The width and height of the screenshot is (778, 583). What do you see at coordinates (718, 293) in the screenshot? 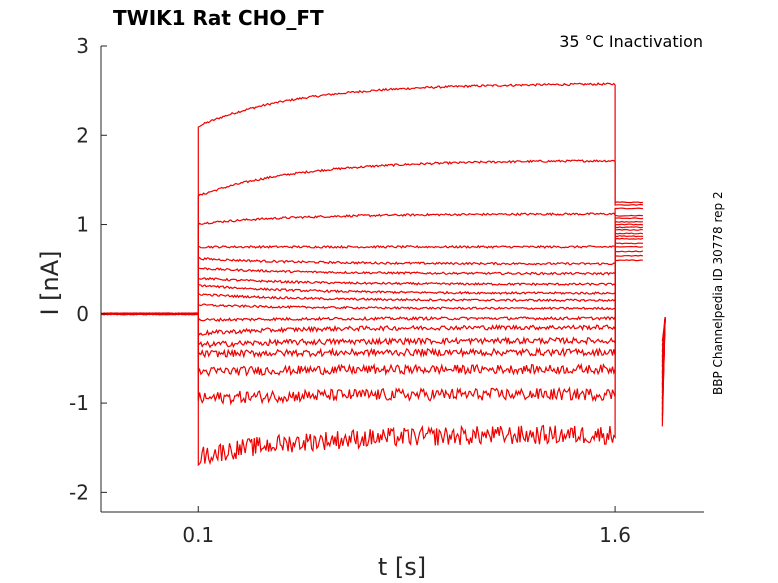
I see `side-label: BBP Channelpedia ID 30778 rep 2` at bounding box center [718, 293].